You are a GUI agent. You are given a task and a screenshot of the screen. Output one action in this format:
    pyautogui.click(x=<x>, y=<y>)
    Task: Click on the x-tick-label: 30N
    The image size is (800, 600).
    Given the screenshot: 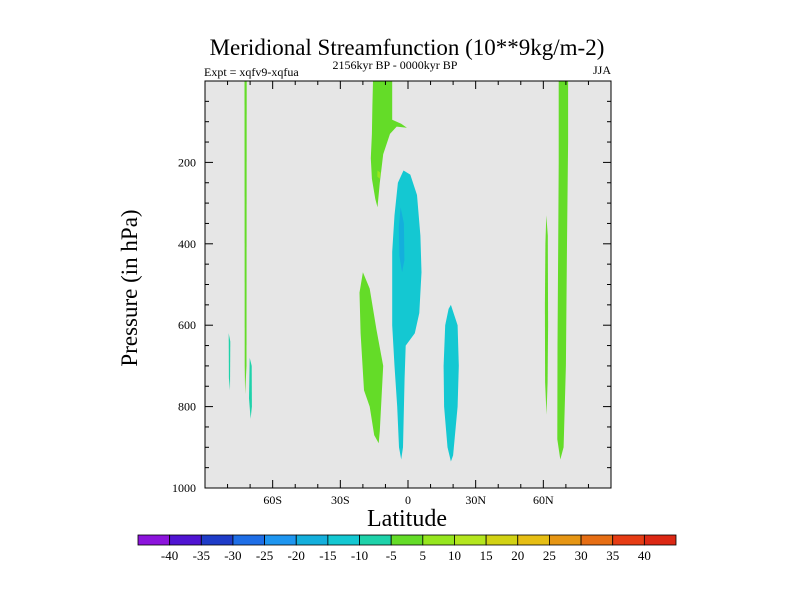 What is the action you would take?
    pyautogui.click(x=475, y=500)
    